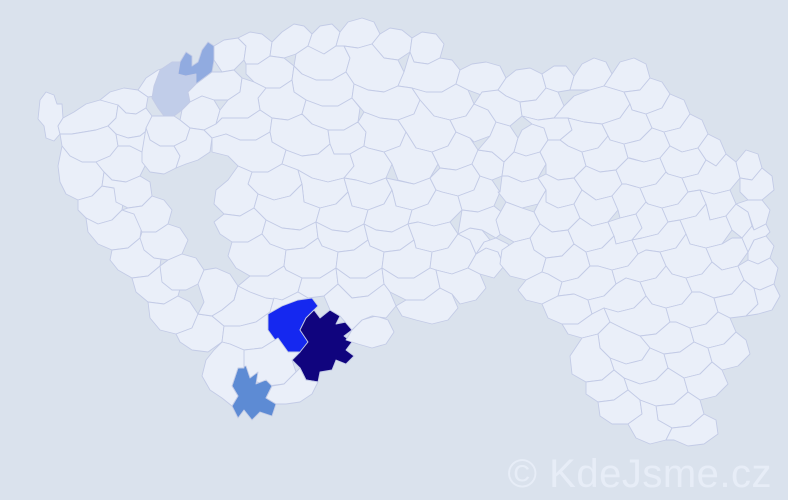 This screenshot has width=788, height=500. Describe the element at coordinates (522, 474) in the screenshot. I see `copyright-icon: ©` at that location.